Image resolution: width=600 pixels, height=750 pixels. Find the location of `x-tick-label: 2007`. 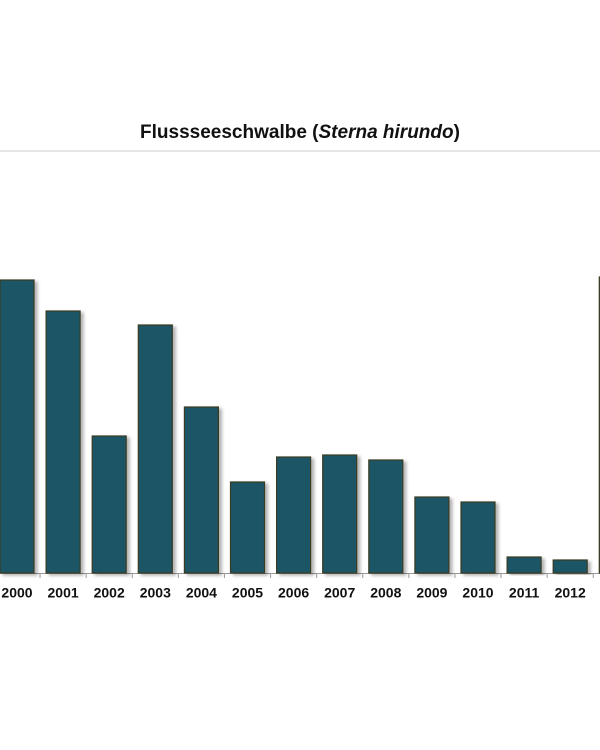

x-tick-label: 2007 is located at coordinates (339, 593).